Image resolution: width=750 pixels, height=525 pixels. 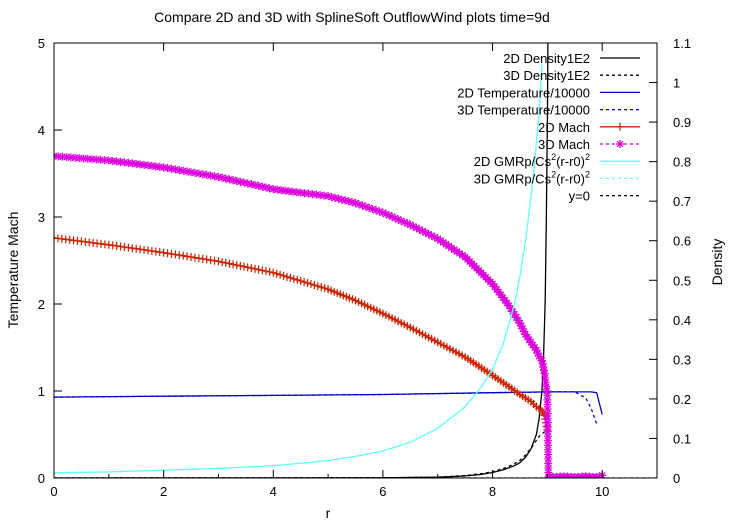 What do you see at coordinates (602, 491) in the screenshot?
I see `x-tick-label: 10` at bounding box center [602, 491].